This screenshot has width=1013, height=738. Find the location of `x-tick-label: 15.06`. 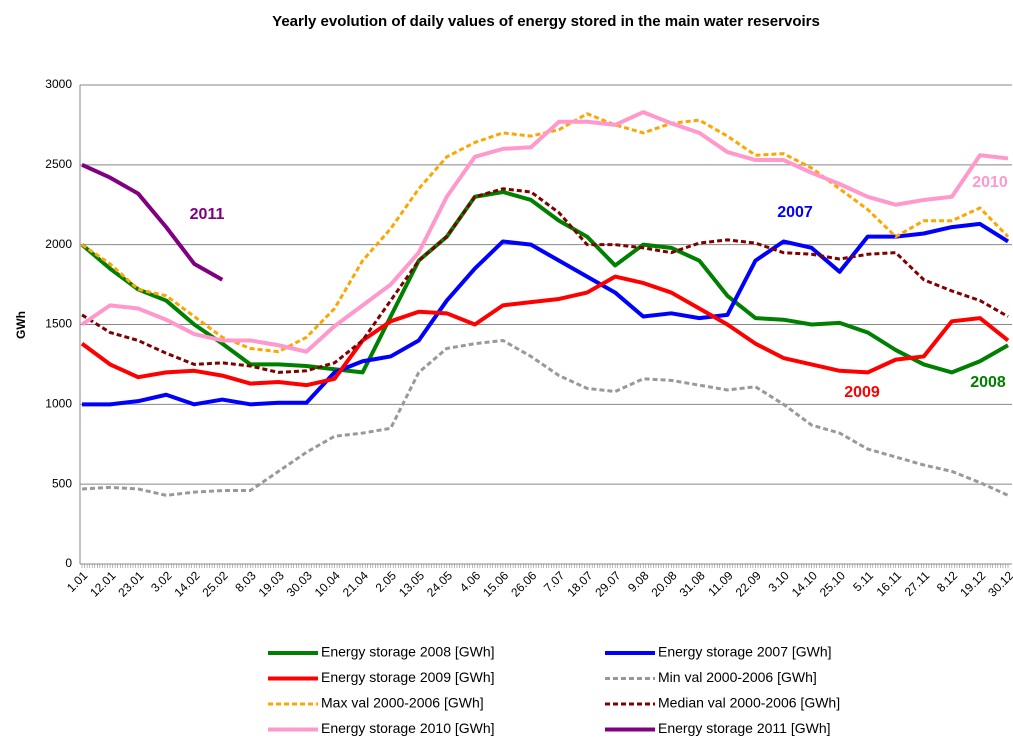

x-tick-label: 15.06 is located at coordinates (495, 583).